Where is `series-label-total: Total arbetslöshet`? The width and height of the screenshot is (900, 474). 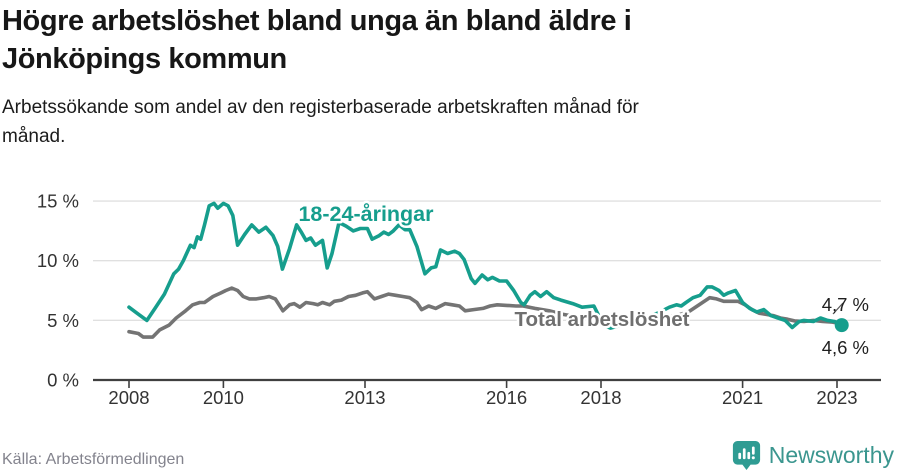 series-label-total: Total arbetslöshet is located at coordinates (601, 319).